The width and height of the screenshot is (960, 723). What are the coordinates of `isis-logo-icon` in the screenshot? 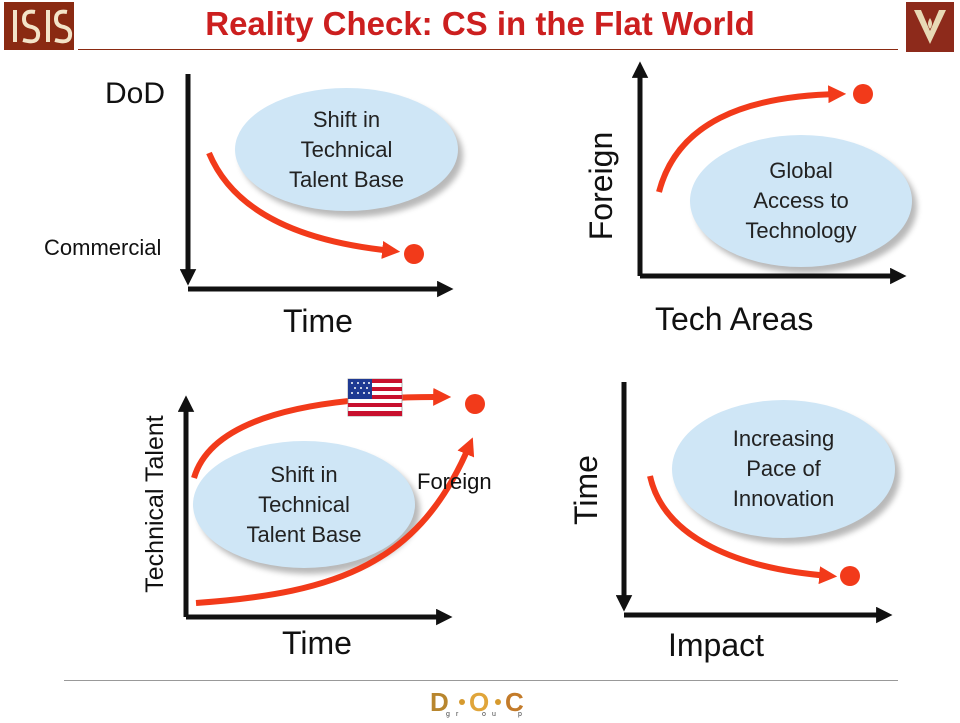 It's located at (39, 26).